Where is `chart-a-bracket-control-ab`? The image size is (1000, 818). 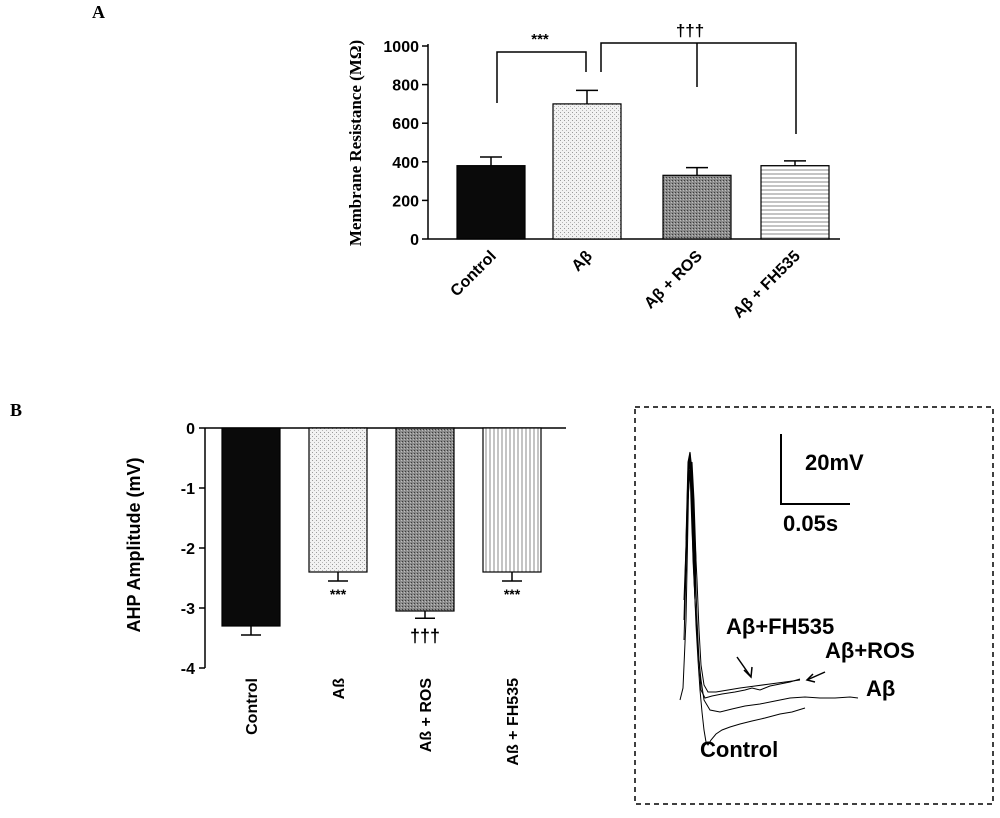 chart-a-bracket-control-ab is located at coordinates (541, 77).